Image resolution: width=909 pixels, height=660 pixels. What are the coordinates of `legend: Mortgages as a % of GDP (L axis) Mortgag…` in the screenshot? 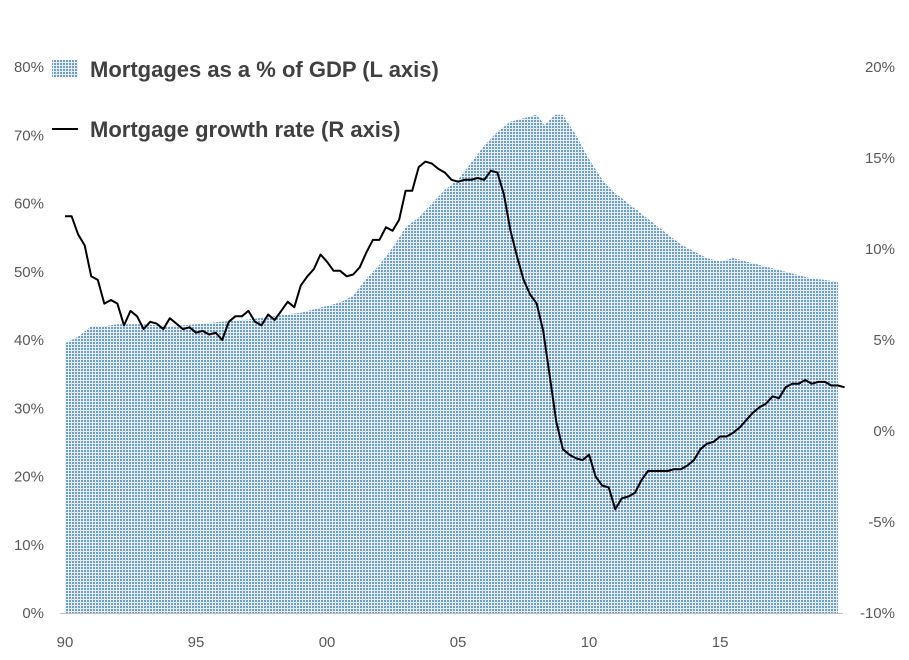 It's located at (245, 99).